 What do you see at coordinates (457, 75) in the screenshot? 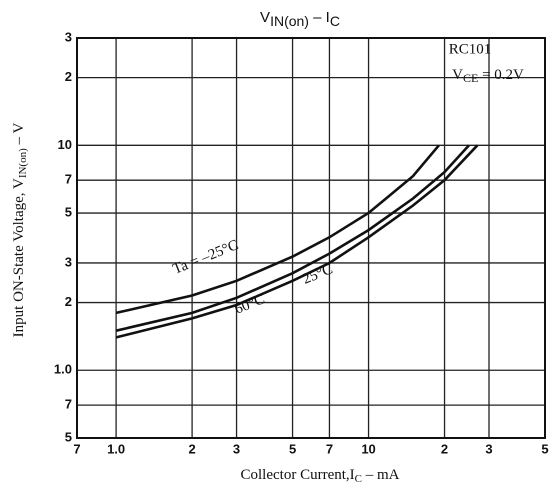
I see `condition-label-part: V` at bounding box center [457, 75].